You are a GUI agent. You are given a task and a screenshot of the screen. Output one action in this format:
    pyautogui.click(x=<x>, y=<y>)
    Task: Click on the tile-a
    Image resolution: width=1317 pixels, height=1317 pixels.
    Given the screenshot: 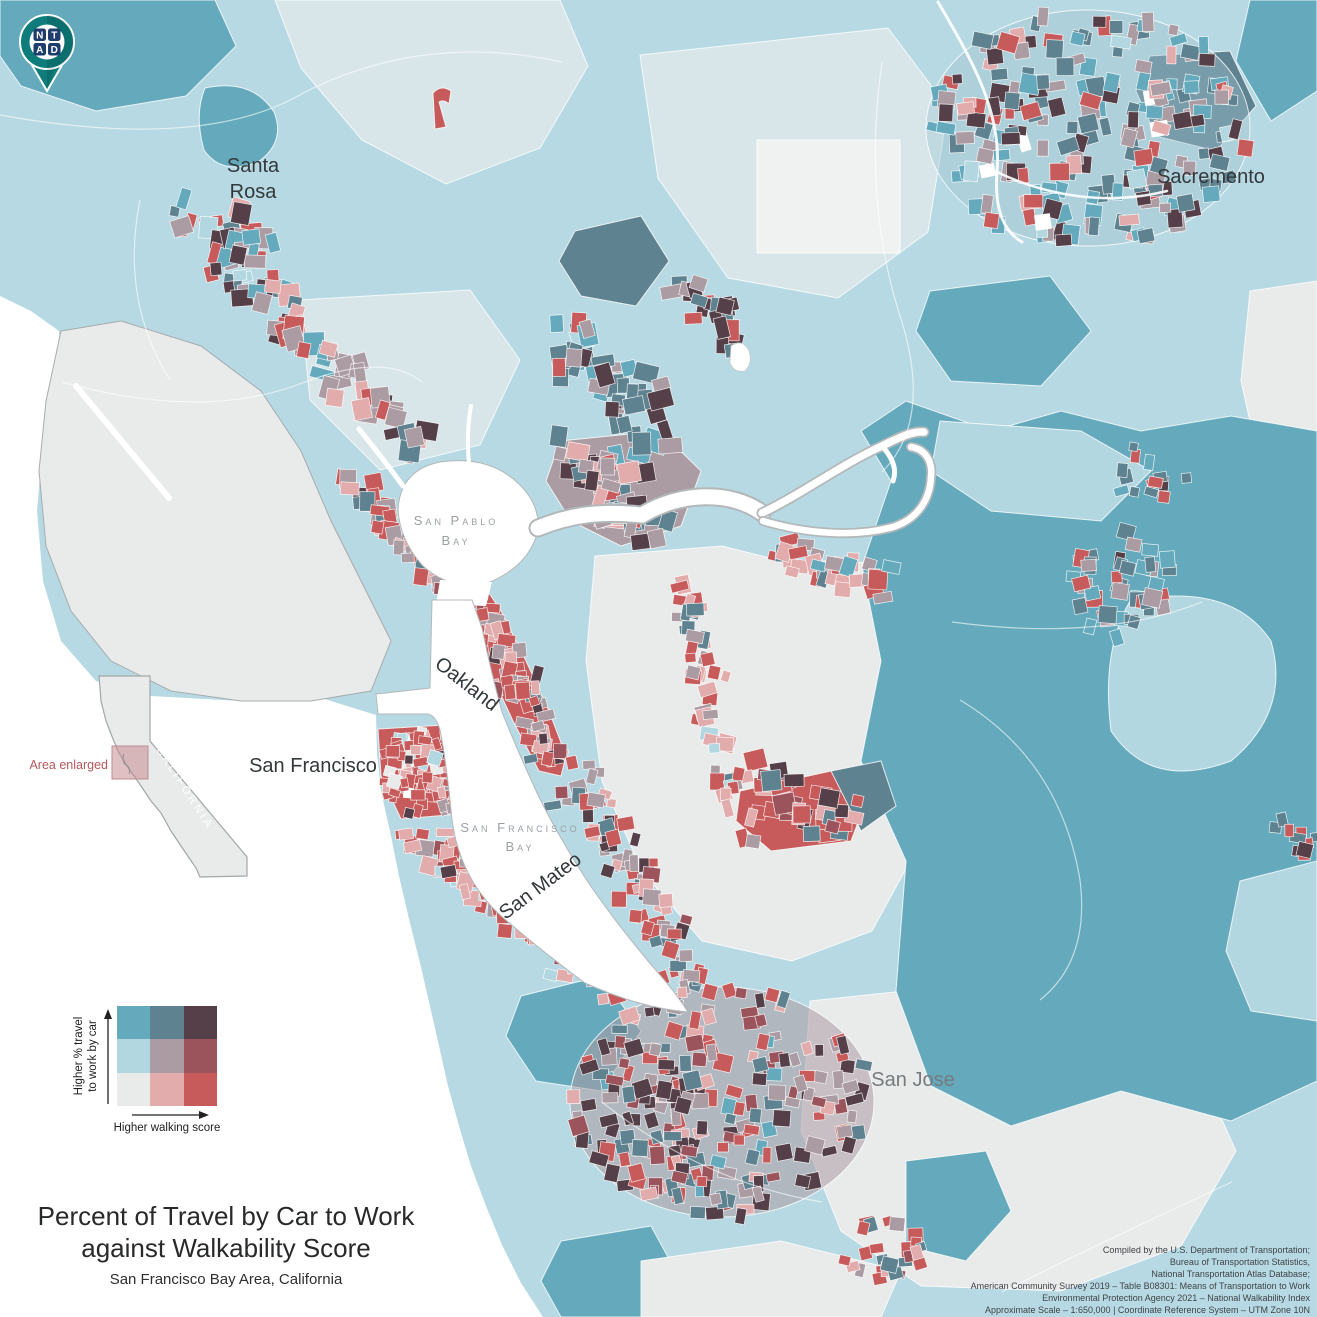 What is the action you would take?
    pyautogui.click(x=39, y=49)
    